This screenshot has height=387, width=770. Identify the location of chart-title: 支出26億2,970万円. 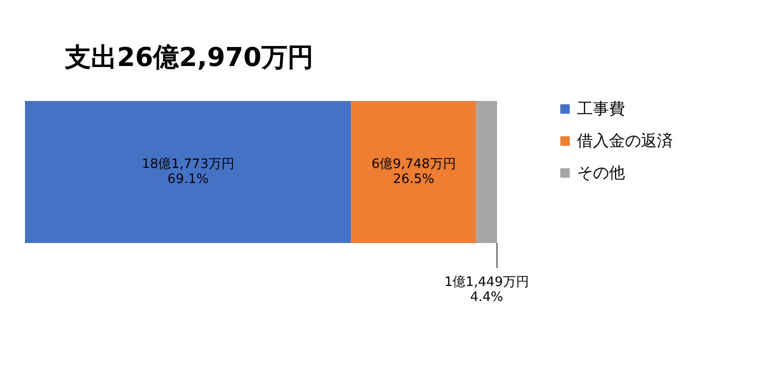
(189, 58).